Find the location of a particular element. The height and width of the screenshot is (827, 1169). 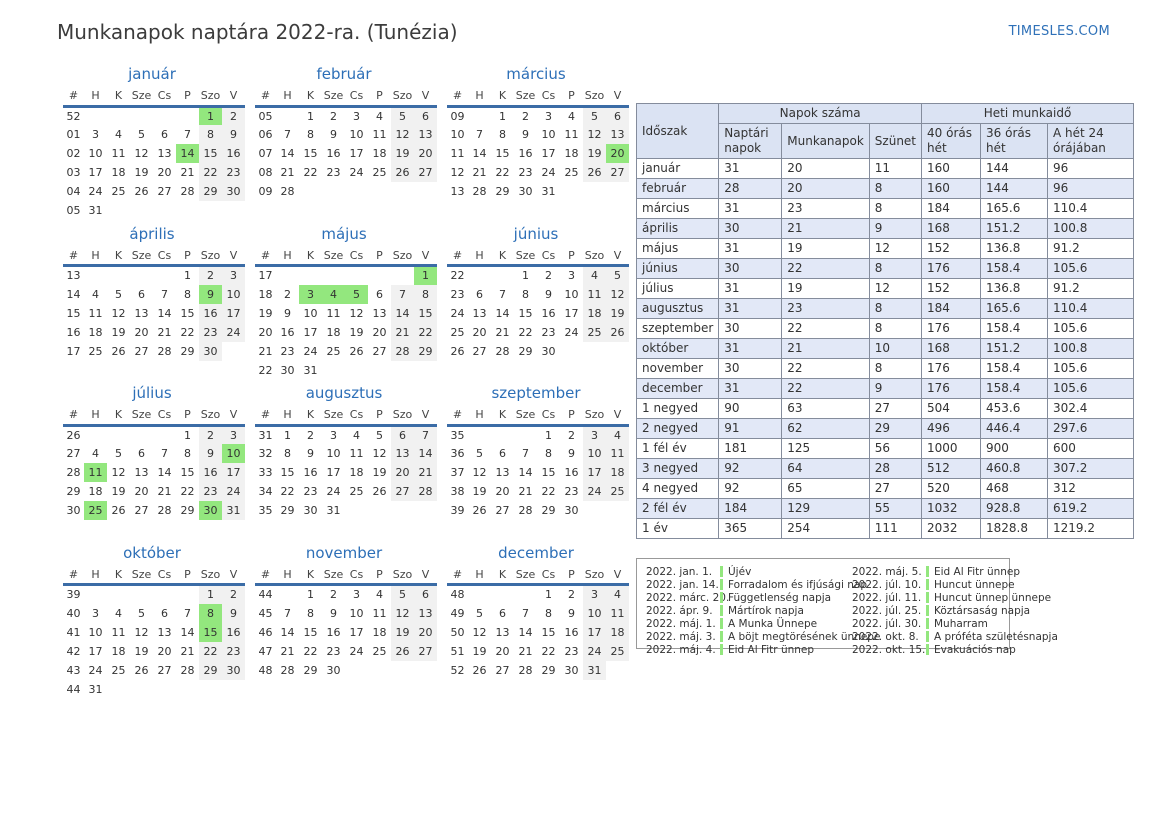

holiday-name: Forradalom és ifjúsági nap is located at coordinates (798, 584).